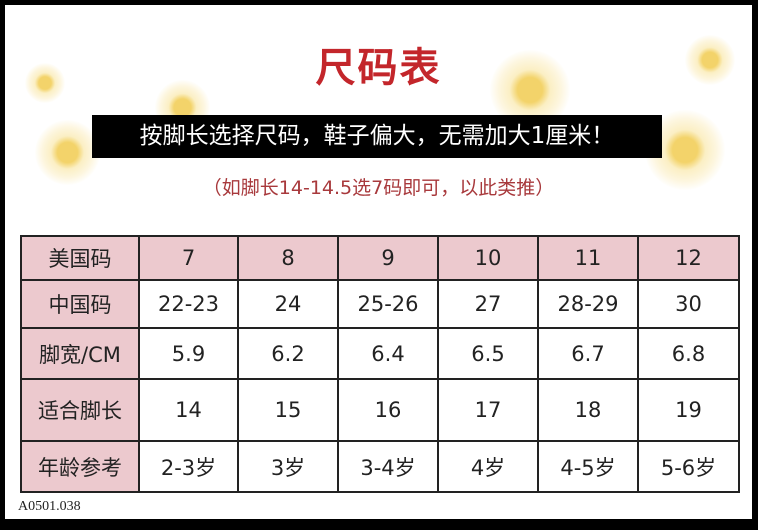 The width and height of the screenshot is (758, 530). I want to click on table-row: 美国码 7 8 9 10 11 12, so click(380, 258).